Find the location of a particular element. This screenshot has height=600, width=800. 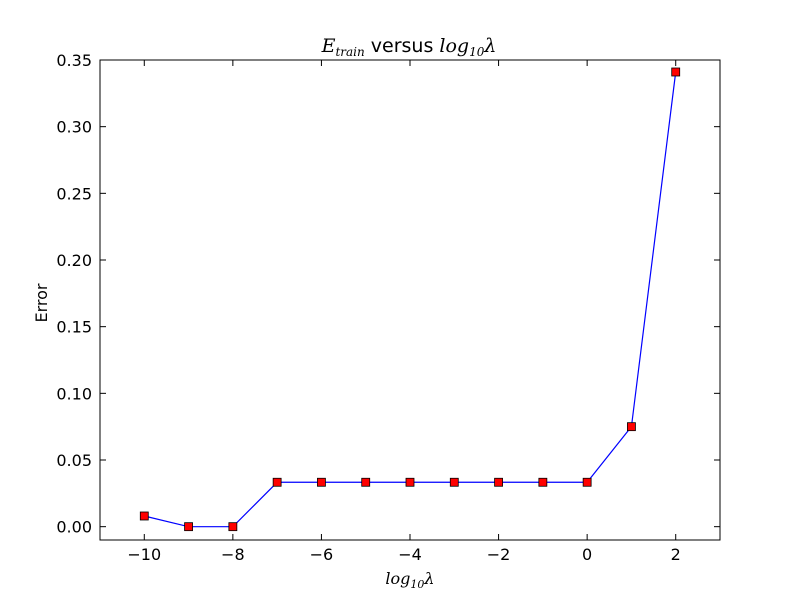

chart-title: Etrain versus log10λ is located at coordinates (409, 47).